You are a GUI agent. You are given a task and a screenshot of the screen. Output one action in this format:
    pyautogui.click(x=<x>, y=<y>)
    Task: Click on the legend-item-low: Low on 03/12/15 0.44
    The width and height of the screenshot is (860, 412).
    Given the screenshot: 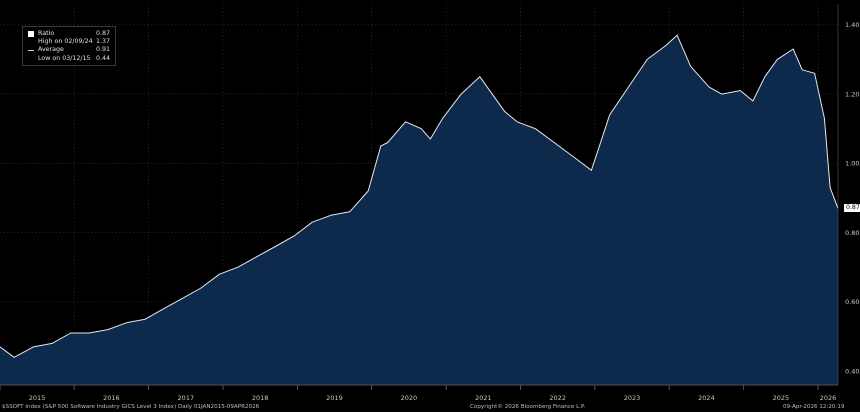 What is the action you would take?
    pyautogui.click(x=69, y=59)
    